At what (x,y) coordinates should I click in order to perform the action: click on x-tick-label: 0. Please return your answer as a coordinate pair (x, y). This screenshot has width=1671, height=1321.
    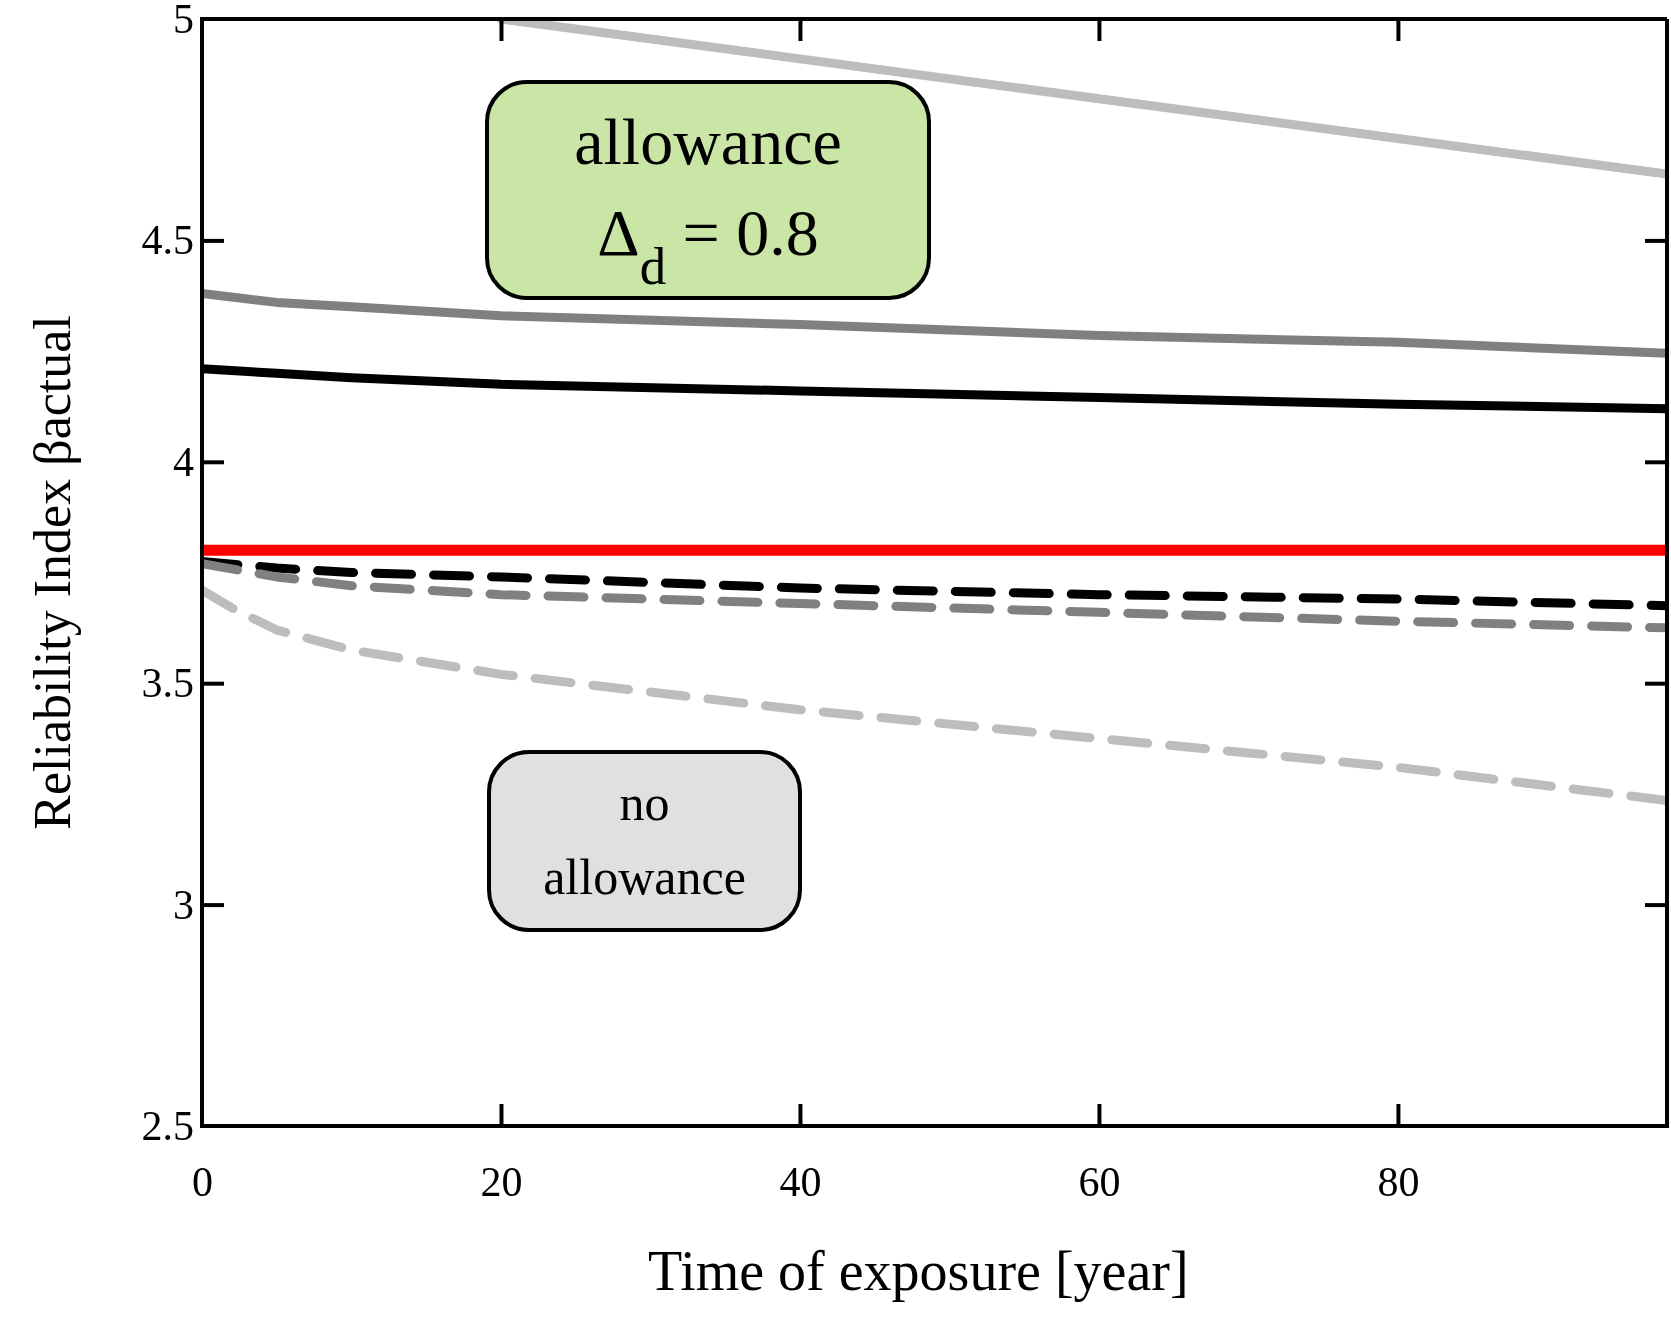
    Looking at the image, I should click on (202, 1181).